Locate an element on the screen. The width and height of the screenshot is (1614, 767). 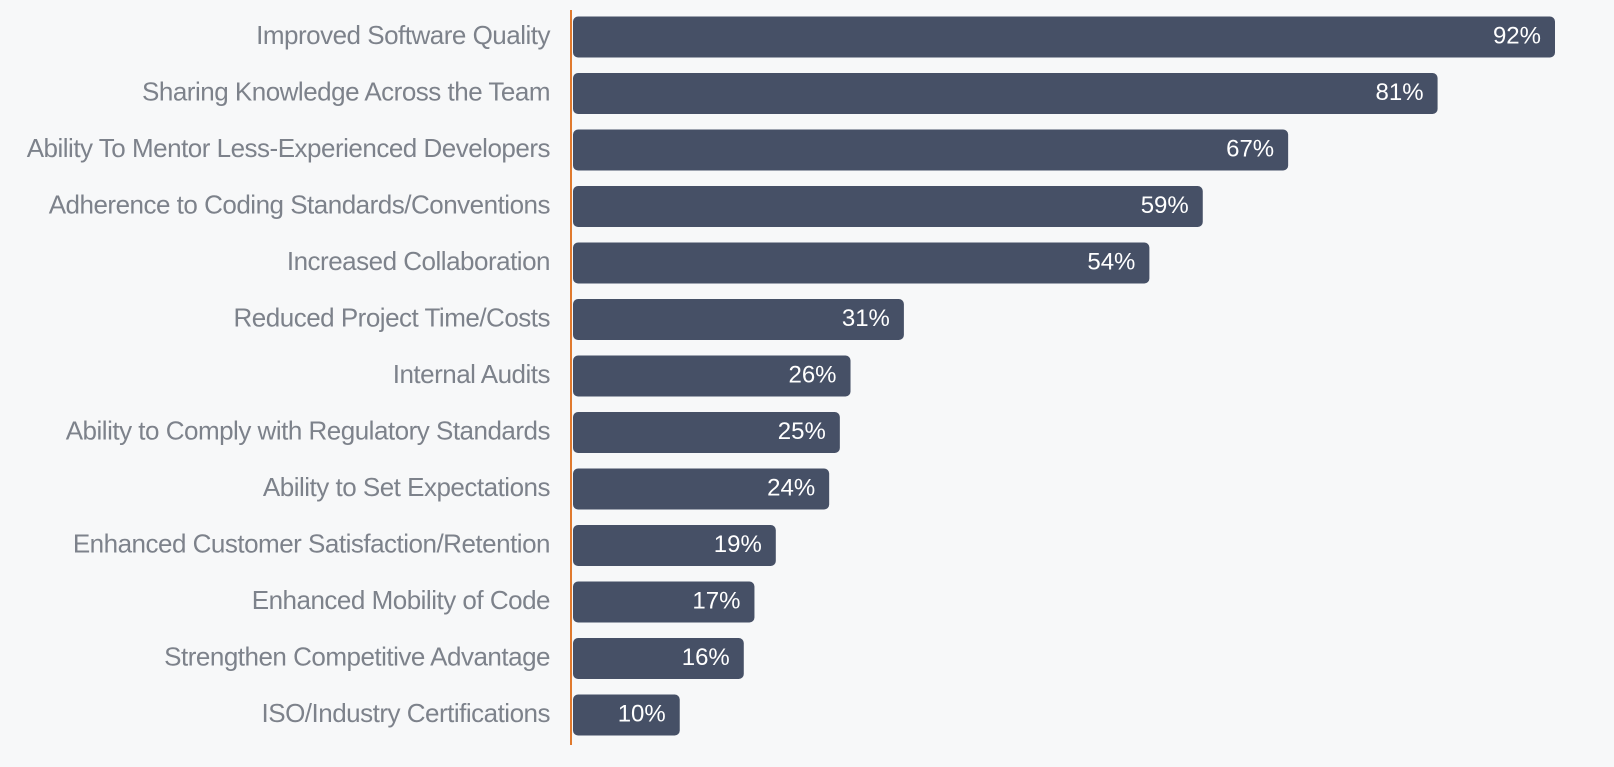
value-label: 67% is located at coordinates (1250, 148).